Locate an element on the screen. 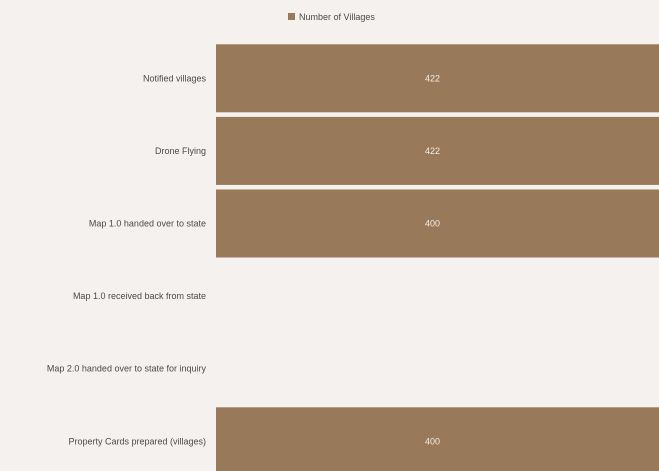 Image resolution: width=659 pixels, height=471 pixels. category-label: Notified villages is located at coordinates (175, 78).